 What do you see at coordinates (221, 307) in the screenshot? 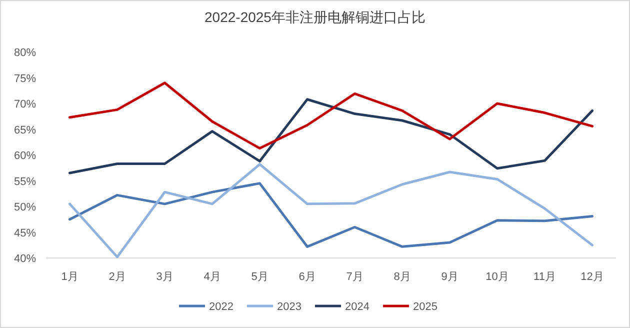
I see `legend-label: 2022` at bounding box center [221, 307].